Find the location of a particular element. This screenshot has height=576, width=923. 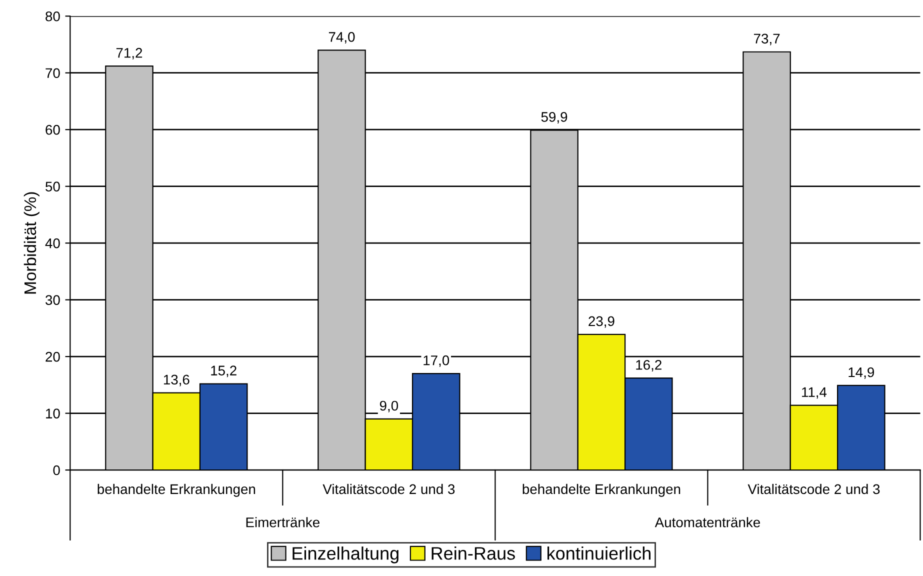

y-tick-label: 60 is located at coordinates (53, 129).